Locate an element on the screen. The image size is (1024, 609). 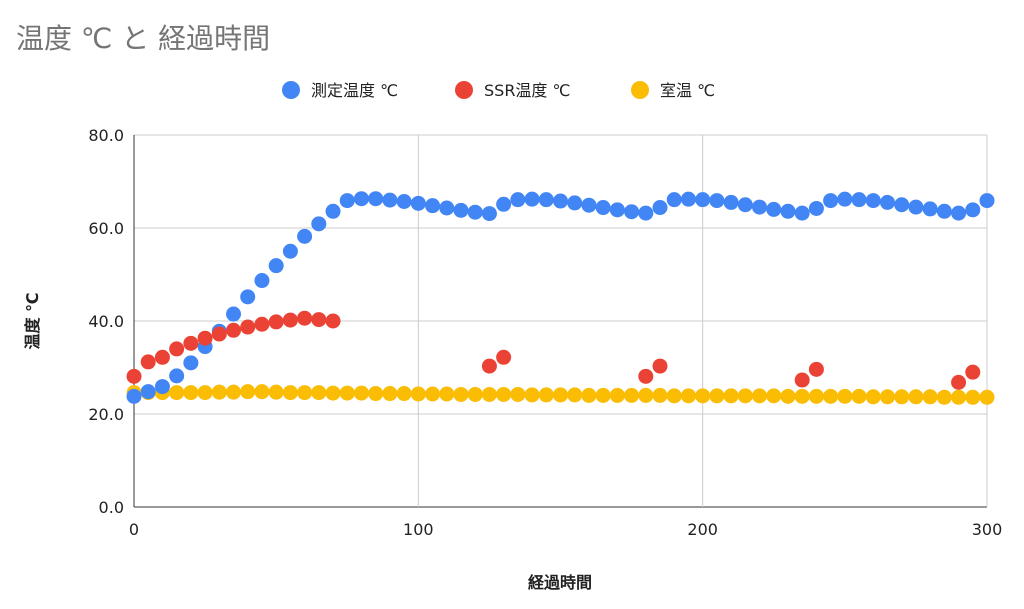
y-tick-label: 80.0 is located at coordinates (106, 135).